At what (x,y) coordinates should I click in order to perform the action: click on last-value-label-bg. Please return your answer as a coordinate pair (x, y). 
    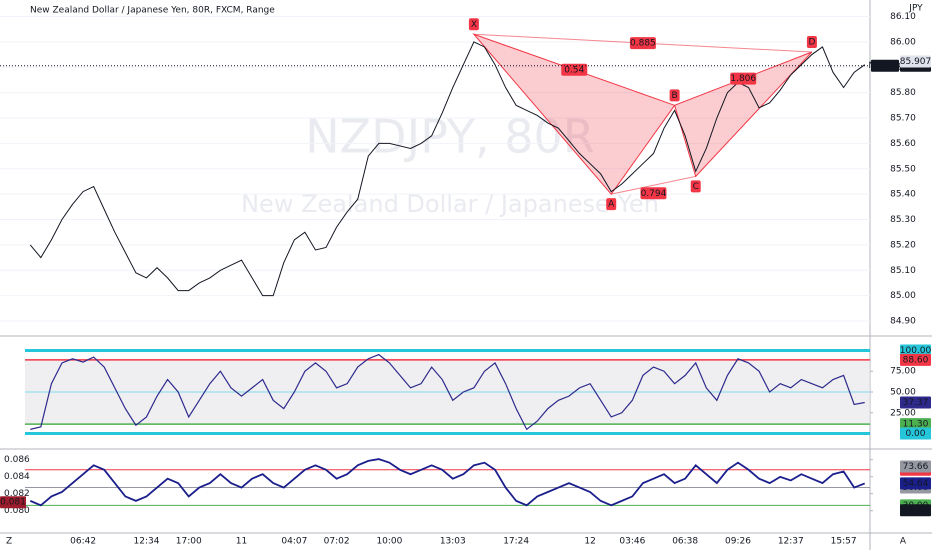
    Looking at the image, I should click on (915, 402).